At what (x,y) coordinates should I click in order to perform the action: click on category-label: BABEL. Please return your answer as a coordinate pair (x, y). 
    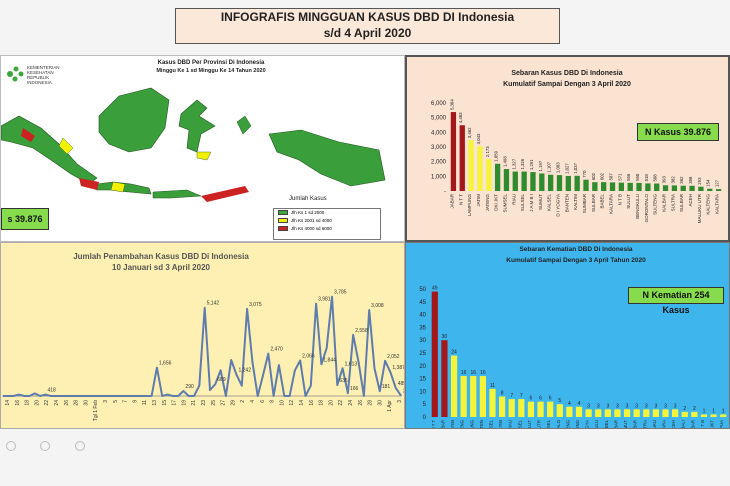
    Looking at the image, I should click on (602, 201).